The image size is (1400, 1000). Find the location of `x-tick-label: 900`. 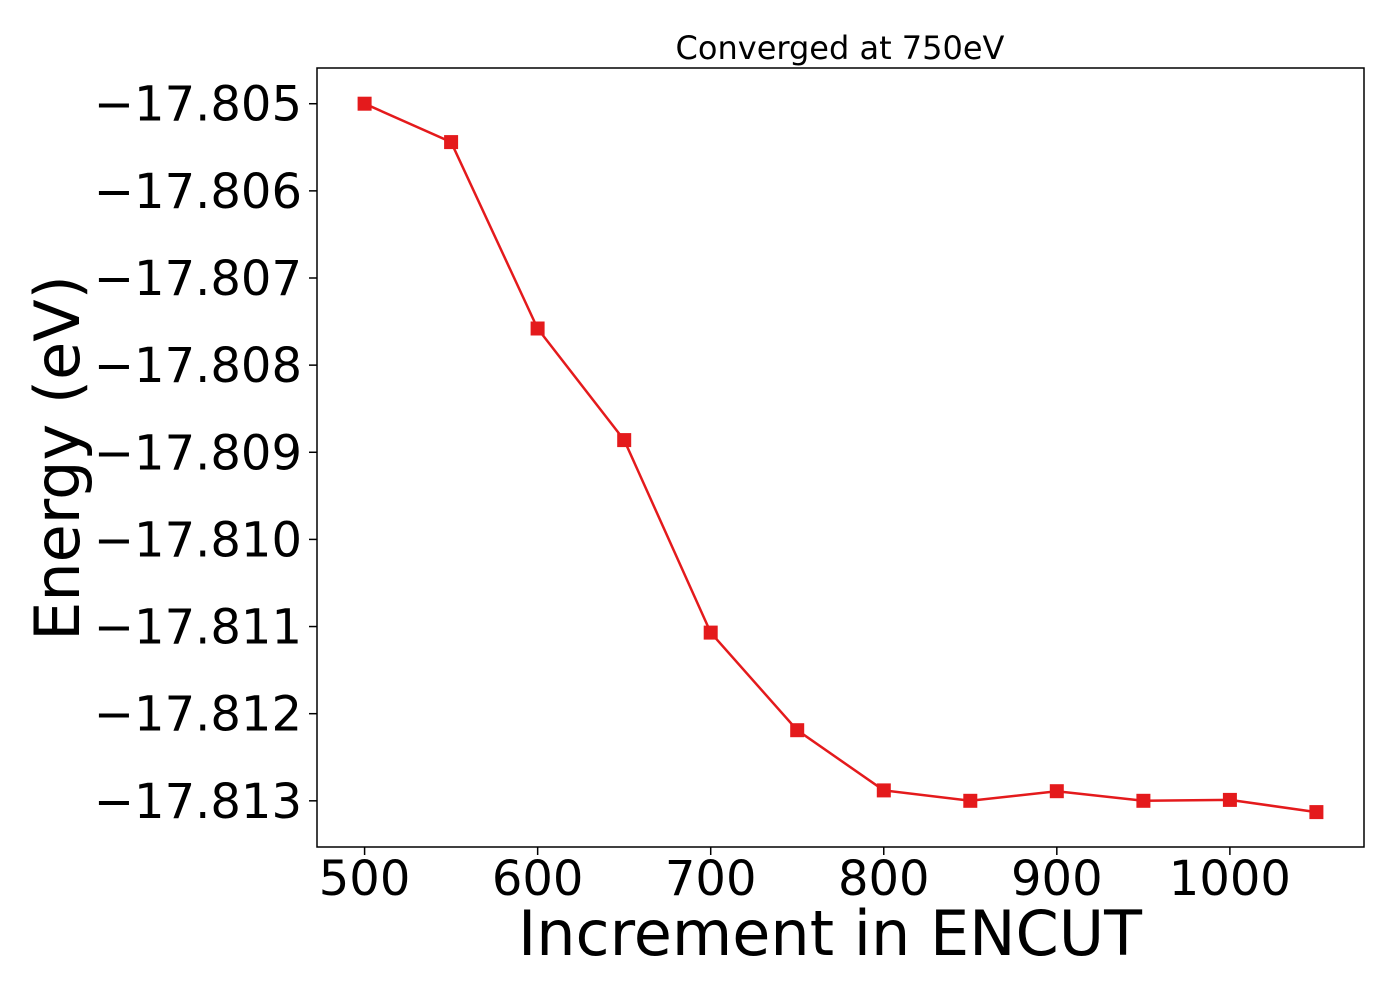

x-tick-label: 900 is located at coordinates (1057, 879).